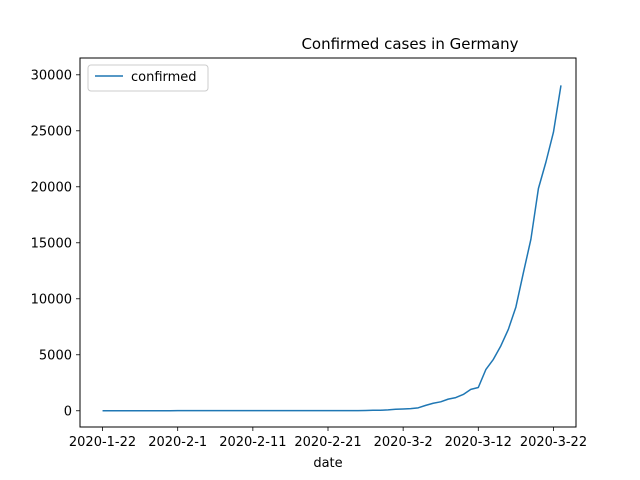 This screenshot has height=480, width=640. Describe the element at coordinates (51, 75) in the screenshot. I see `y-tick-label: 30000` at that location.